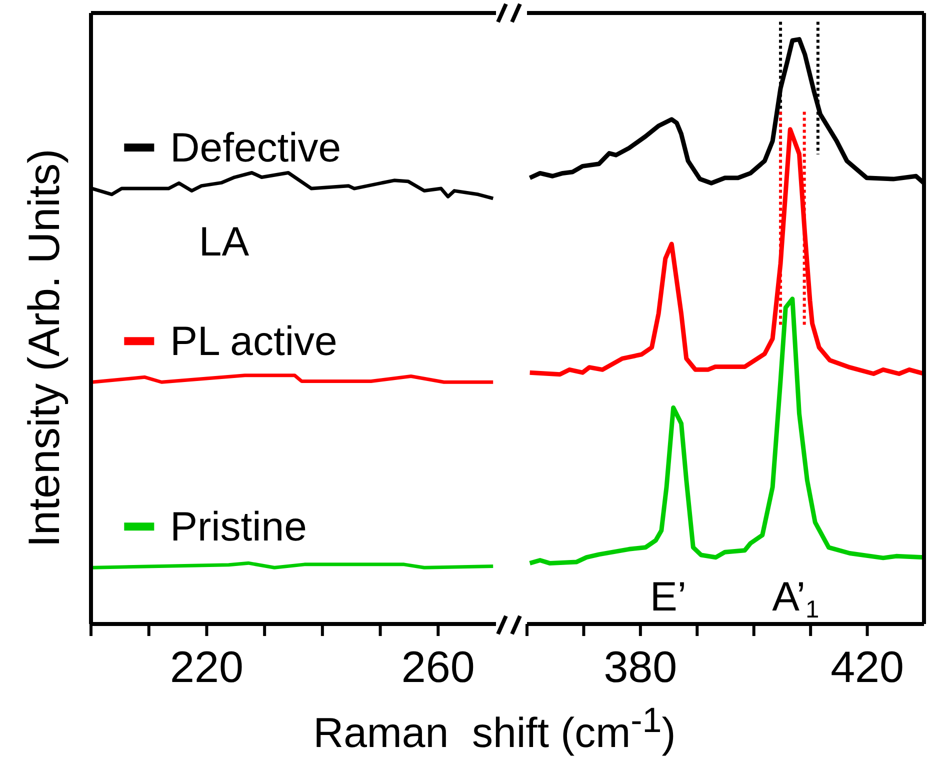  Describe the element at coordinates (867, 667) in the screenshot. I see `x-tick-label: 420` at that location.